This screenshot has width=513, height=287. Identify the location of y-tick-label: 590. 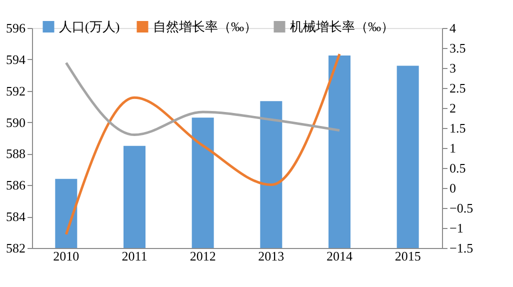
(16, 122).